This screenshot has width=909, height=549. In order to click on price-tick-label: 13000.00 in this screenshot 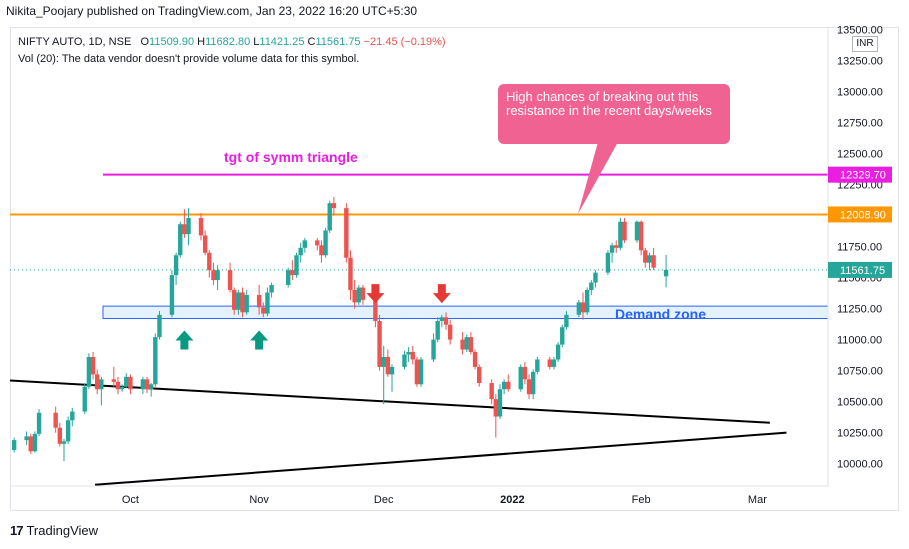, I will do `click(860, 93)`.